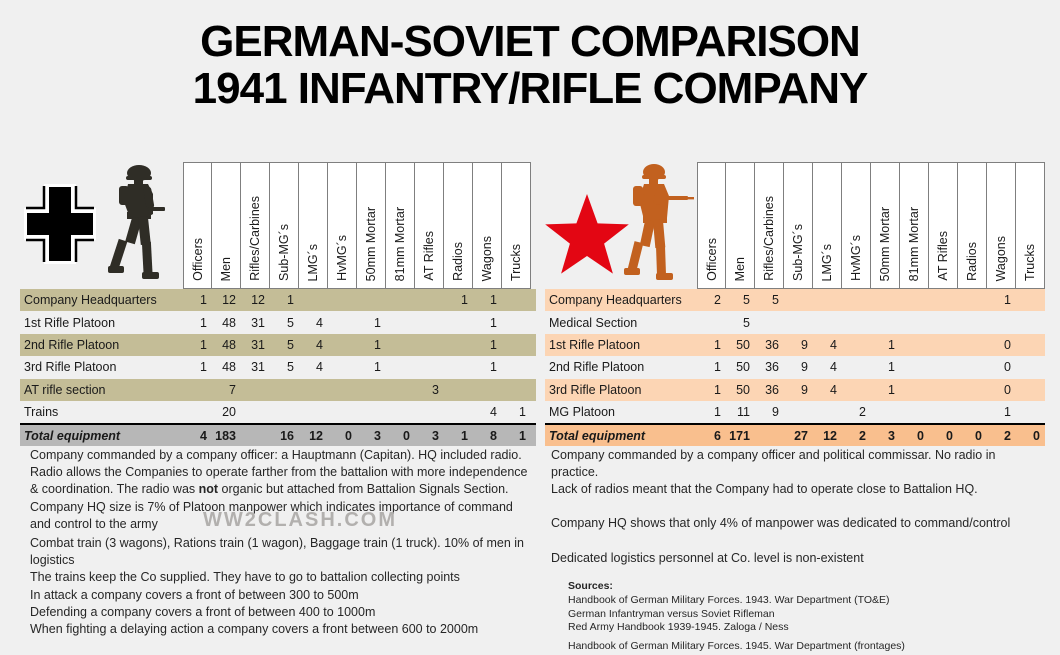  What do you see at coordinates (290, 300) in the screenshot?
I see `cell-sub-mg-s: 1` at bounding box center [290, 300].